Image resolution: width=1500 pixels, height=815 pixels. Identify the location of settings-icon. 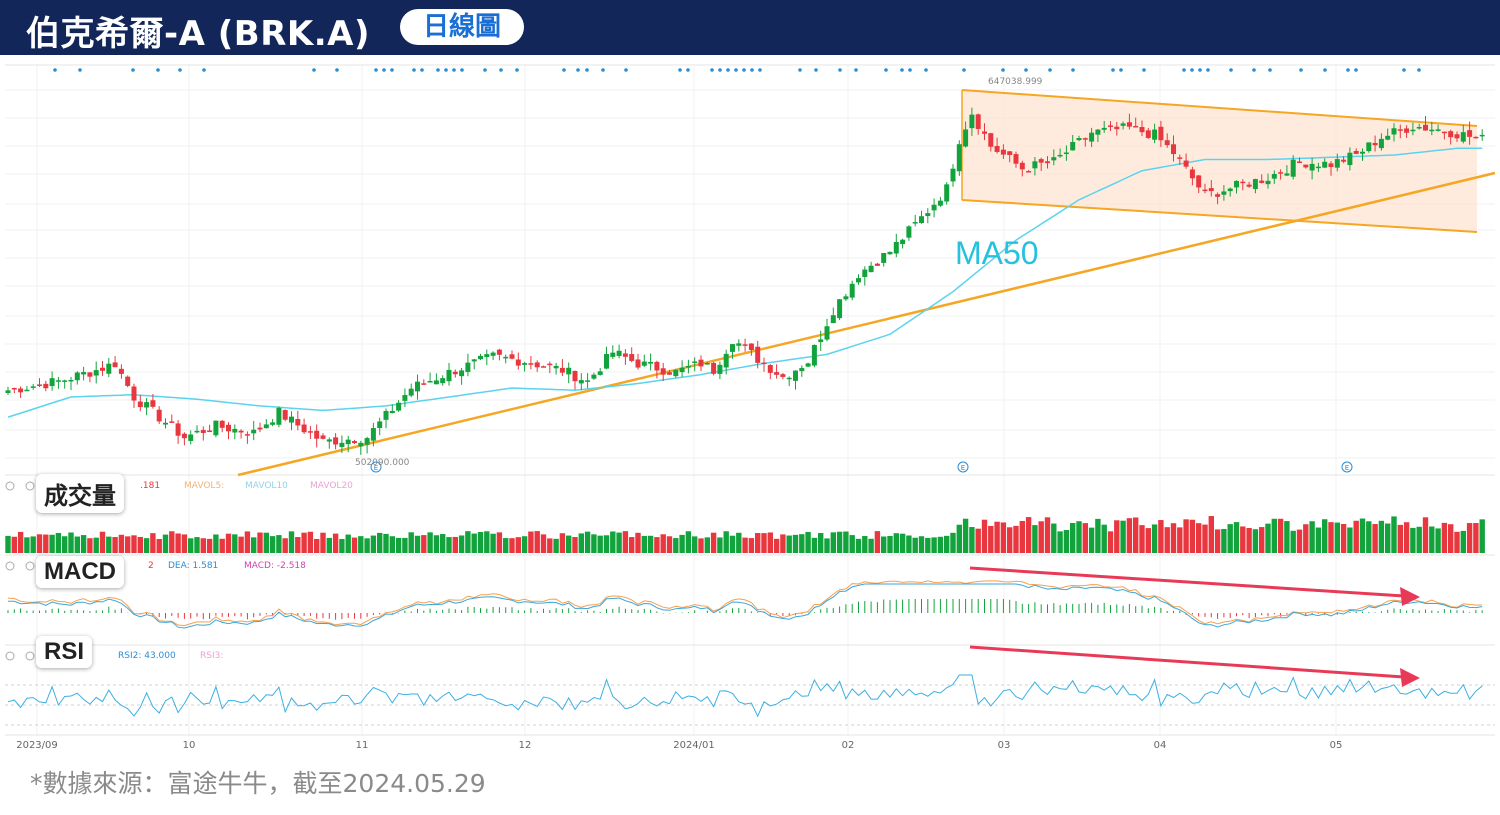
(10, 486).